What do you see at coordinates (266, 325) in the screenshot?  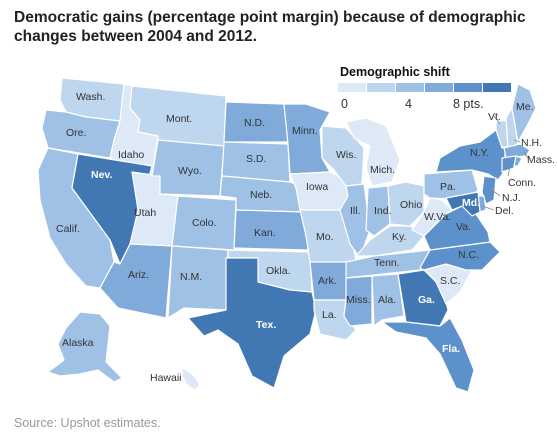 I see `label-tx: Tex.` at bounding box center [266, 325].